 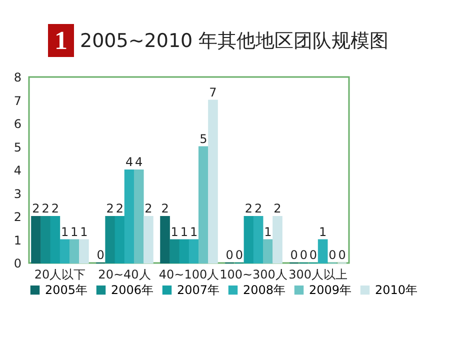 I want to click on legend-label: 2005年, so click(x=66, y=290).